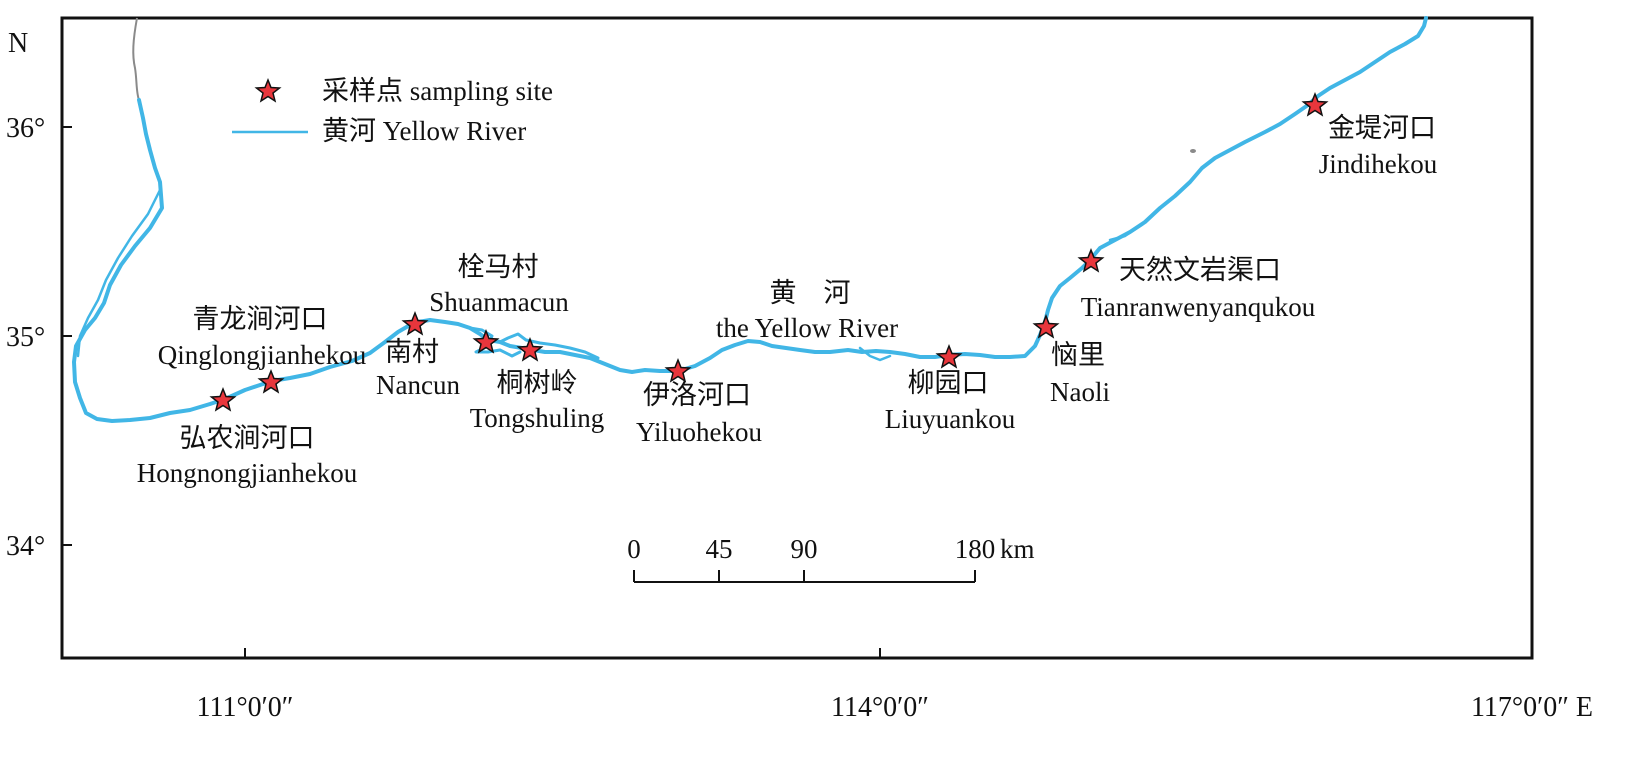 The image size is (1646, 758). What do you see at coordinates (437, 91) in the screenshot?
I see `legend-site-label: 采样点 sampling site` at bounding box center [437, 91].